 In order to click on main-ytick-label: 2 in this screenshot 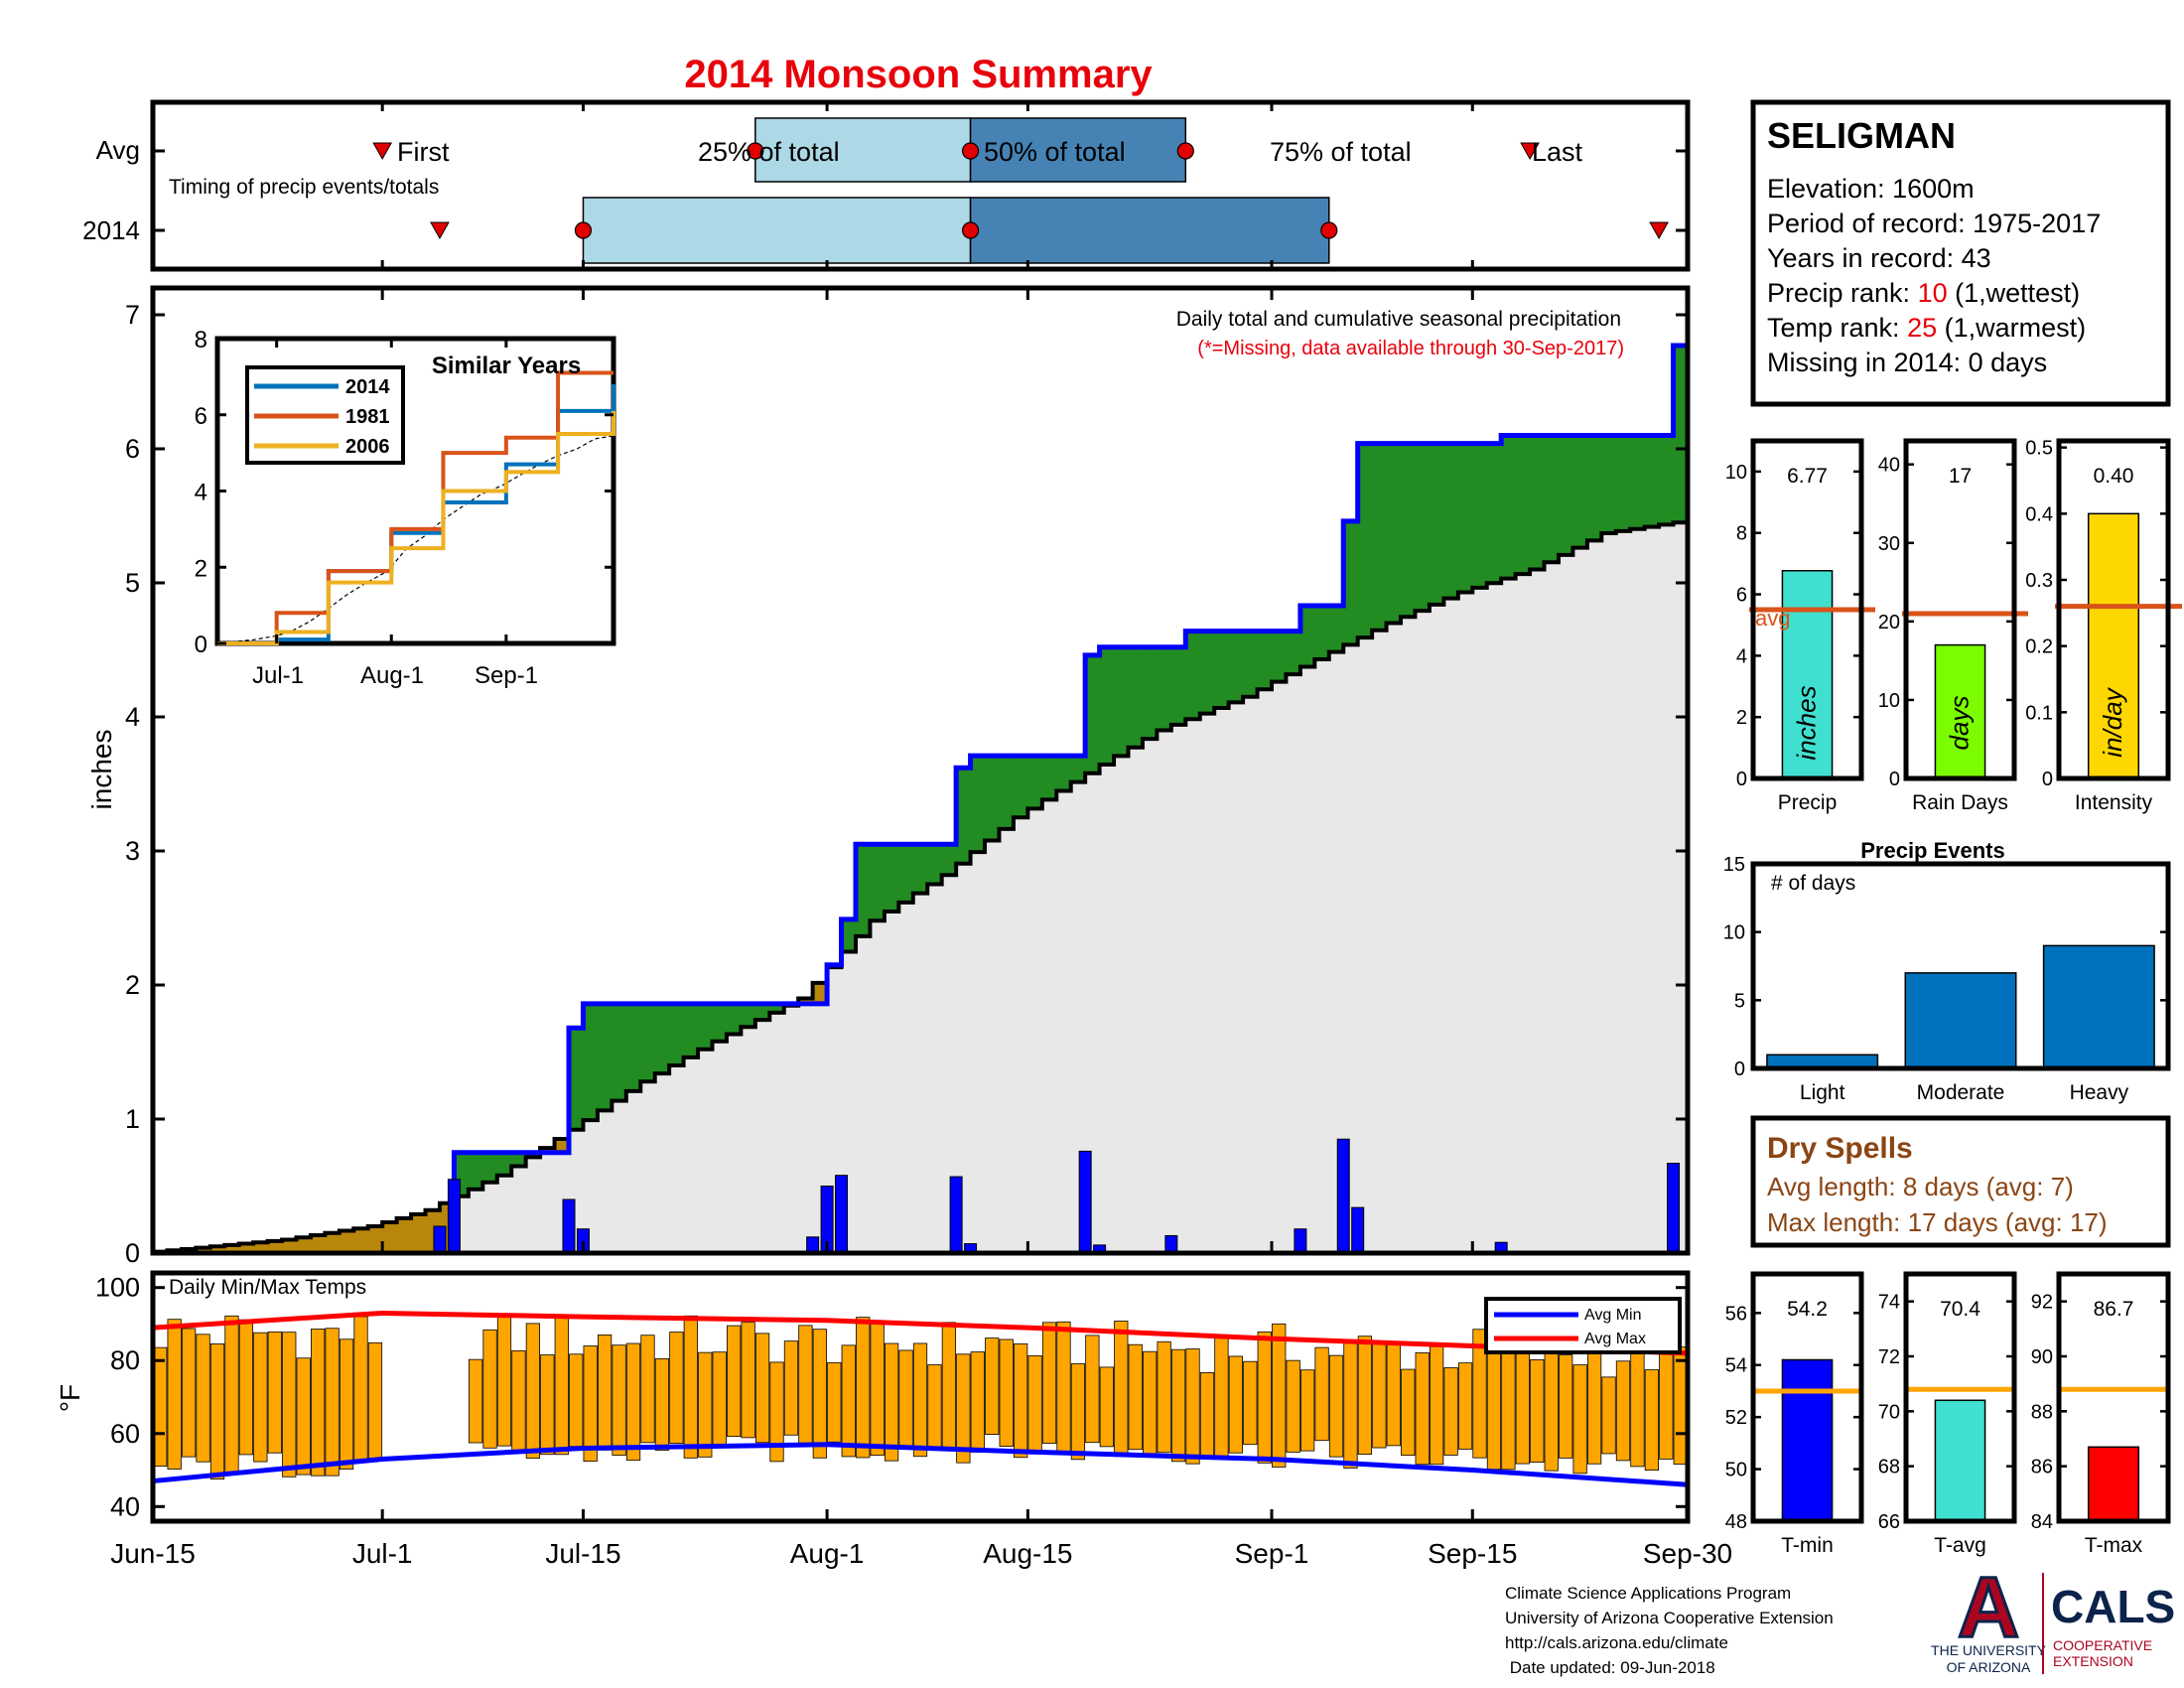, I will do `click(132, 985)`.